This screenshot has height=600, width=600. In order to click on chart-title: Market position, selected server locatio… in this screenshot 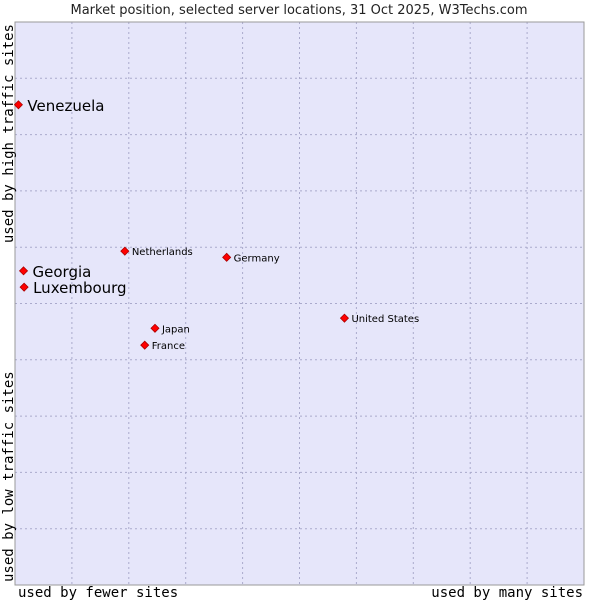, I will do `click(298, 10)`.